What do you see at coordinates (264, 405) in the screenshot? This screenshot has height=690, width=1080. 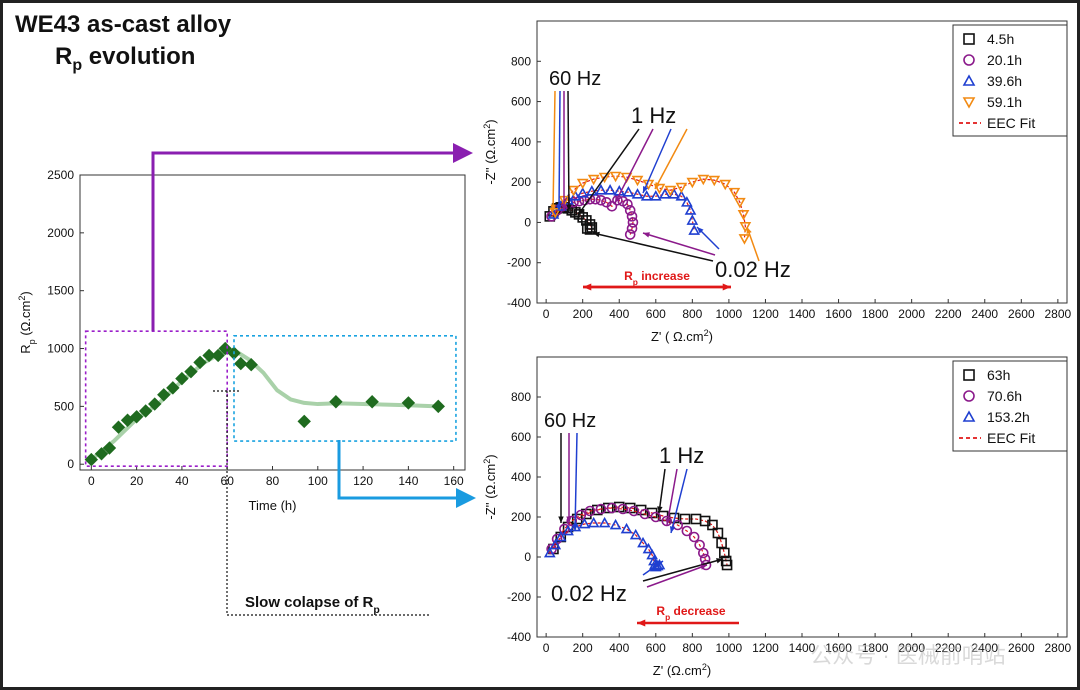 I see `rp-fit-curve` at bounding box center [264, 405].